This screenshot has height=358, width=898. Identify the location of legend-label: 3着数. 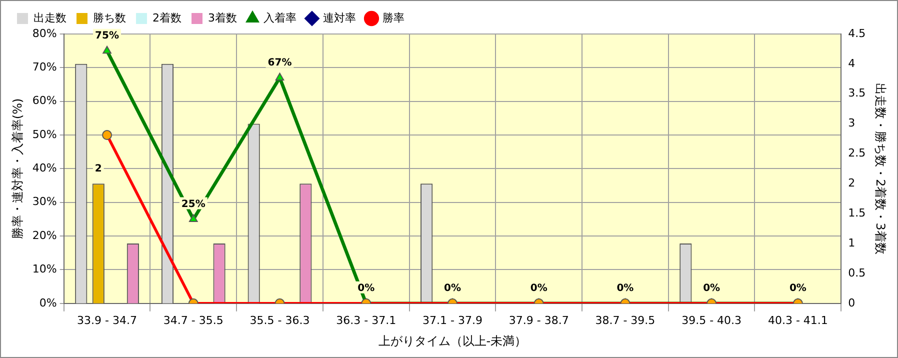
(222, 17).